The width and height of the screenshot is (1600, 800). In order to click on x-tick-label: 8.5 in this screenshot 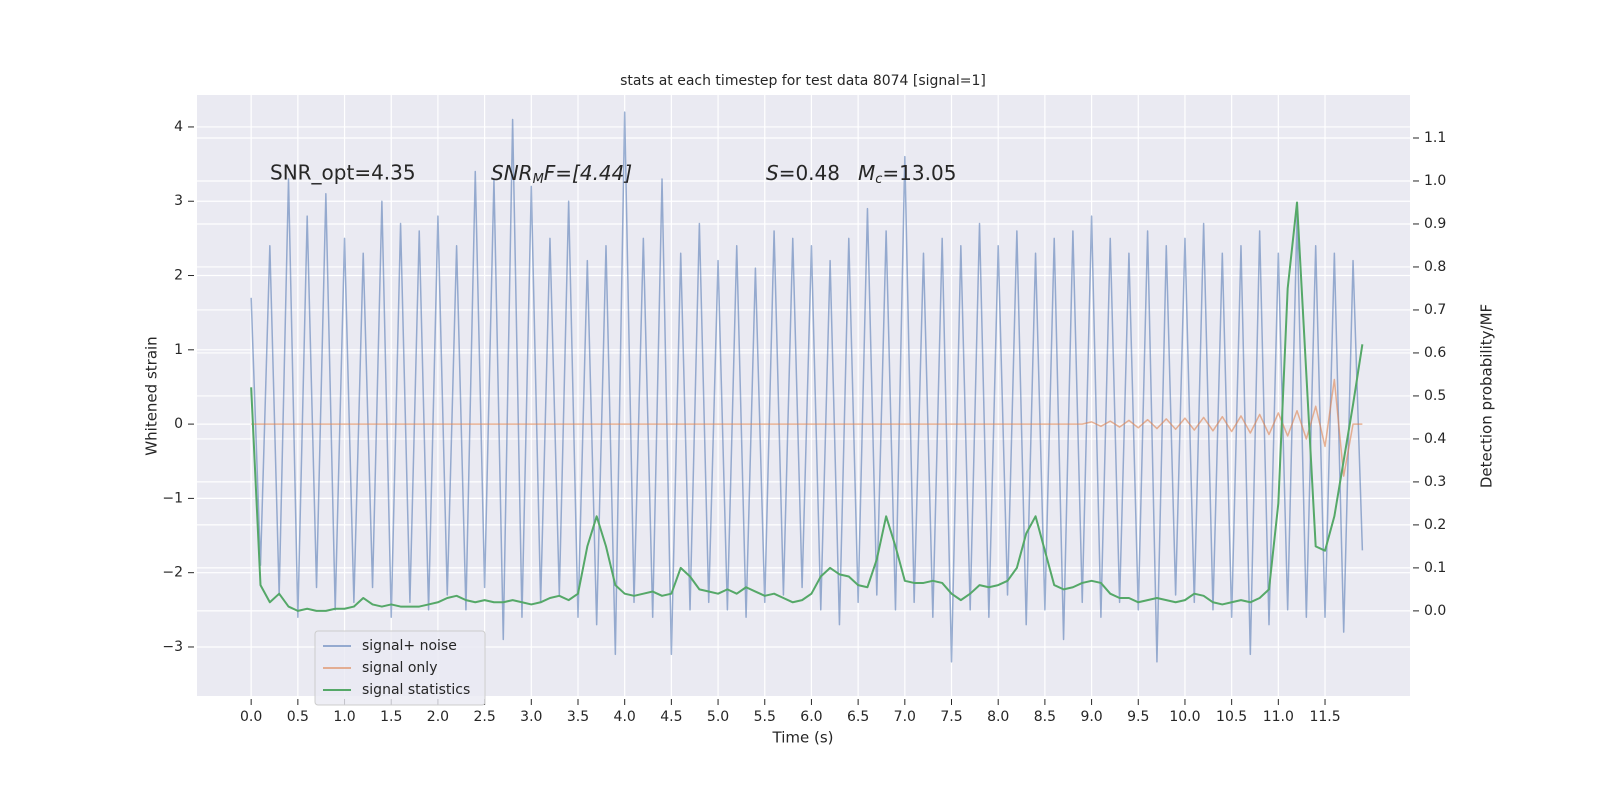, I will do `click(1045, 717)`.